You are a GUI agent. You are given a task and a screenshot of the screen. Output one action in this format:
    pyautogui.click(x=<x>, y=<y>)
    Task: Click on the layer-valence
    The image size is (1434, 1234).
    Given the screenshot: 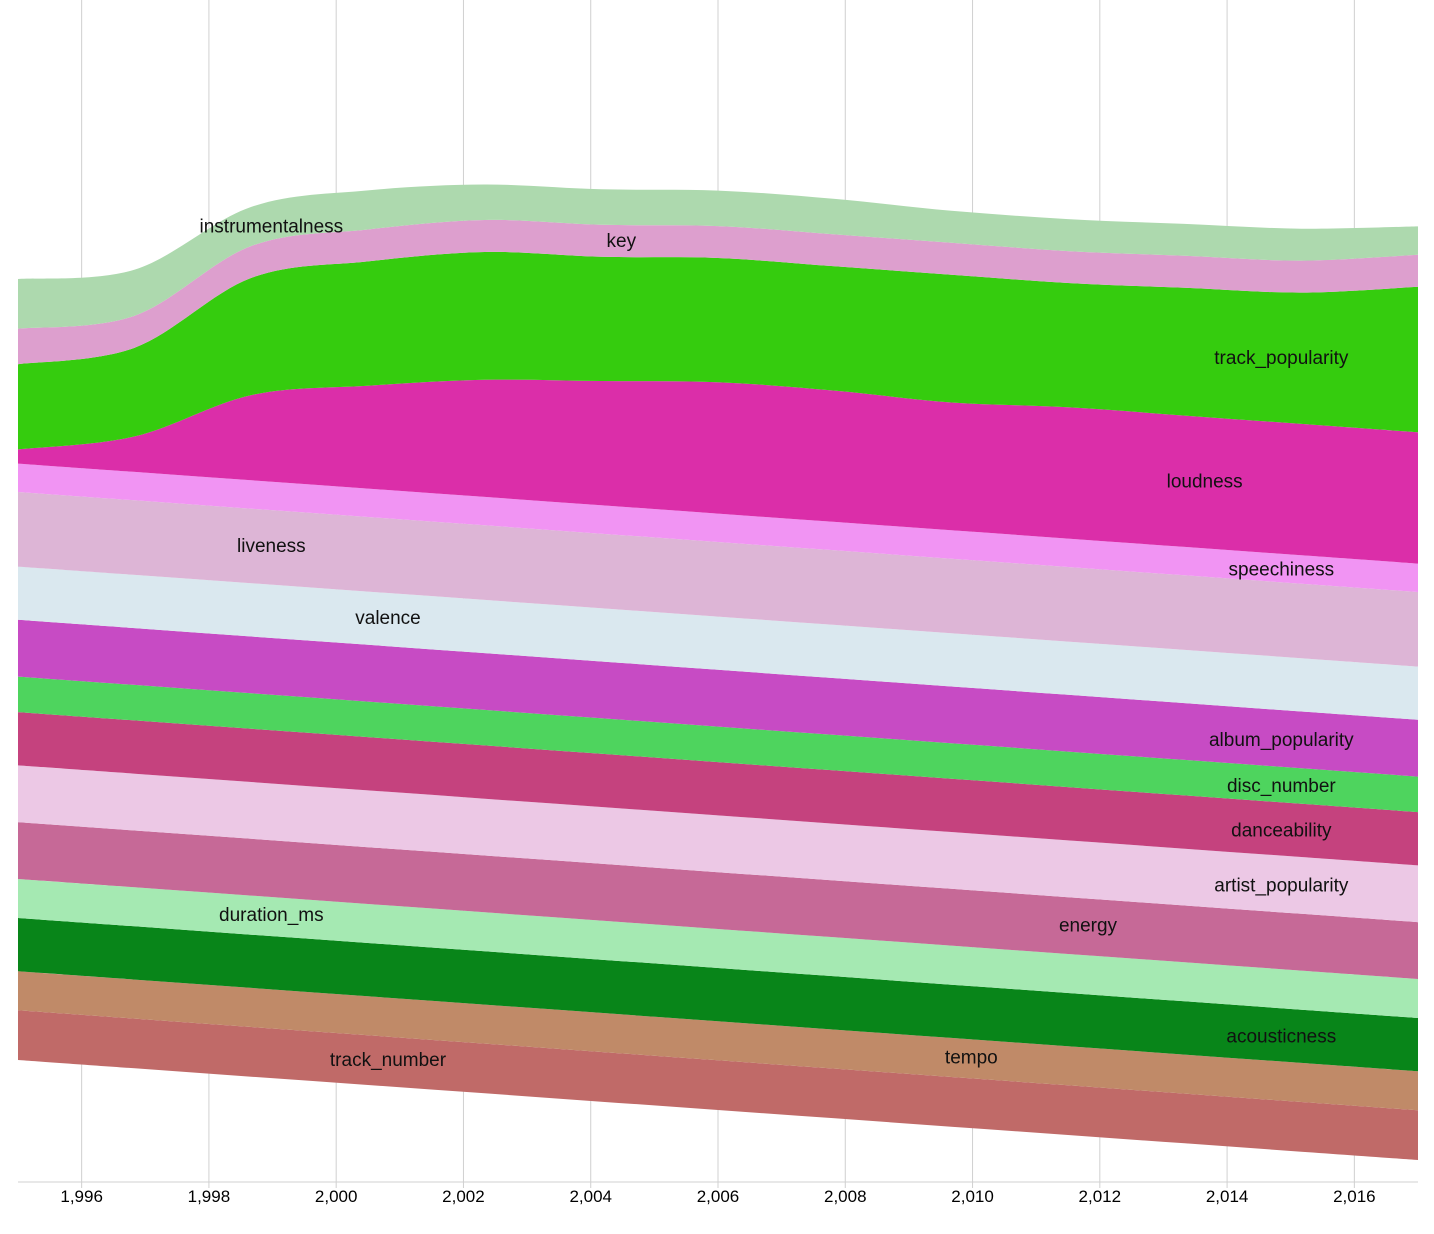 What is the action you would take?
    pyautogui.click(x=718, y=643)
    